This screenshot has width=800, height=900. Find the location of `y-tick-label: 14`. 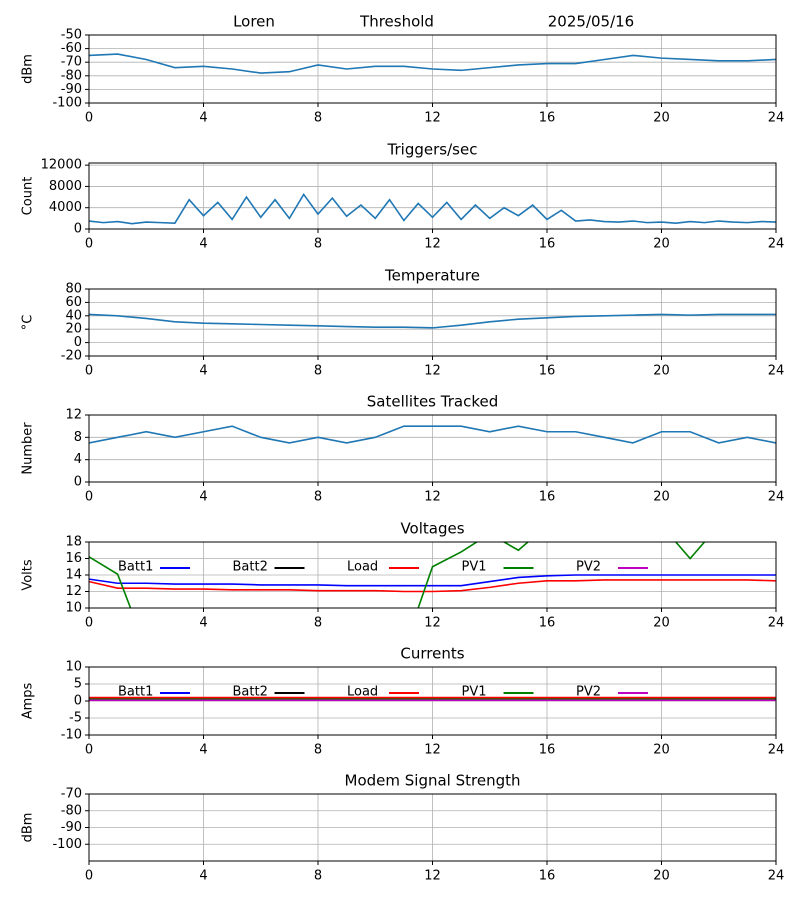

y-tick-label: 14 is located at coordinates (73, 575).